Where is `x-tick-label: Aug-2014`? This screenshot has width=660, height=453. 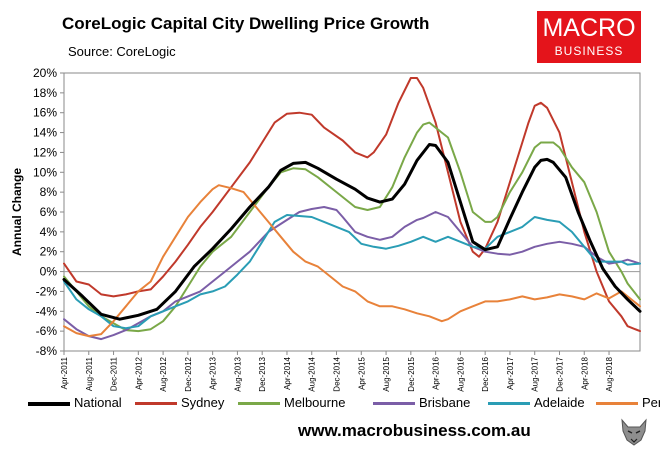 x-tick-label: Aug-2014 is located at coordinates (312, 373).